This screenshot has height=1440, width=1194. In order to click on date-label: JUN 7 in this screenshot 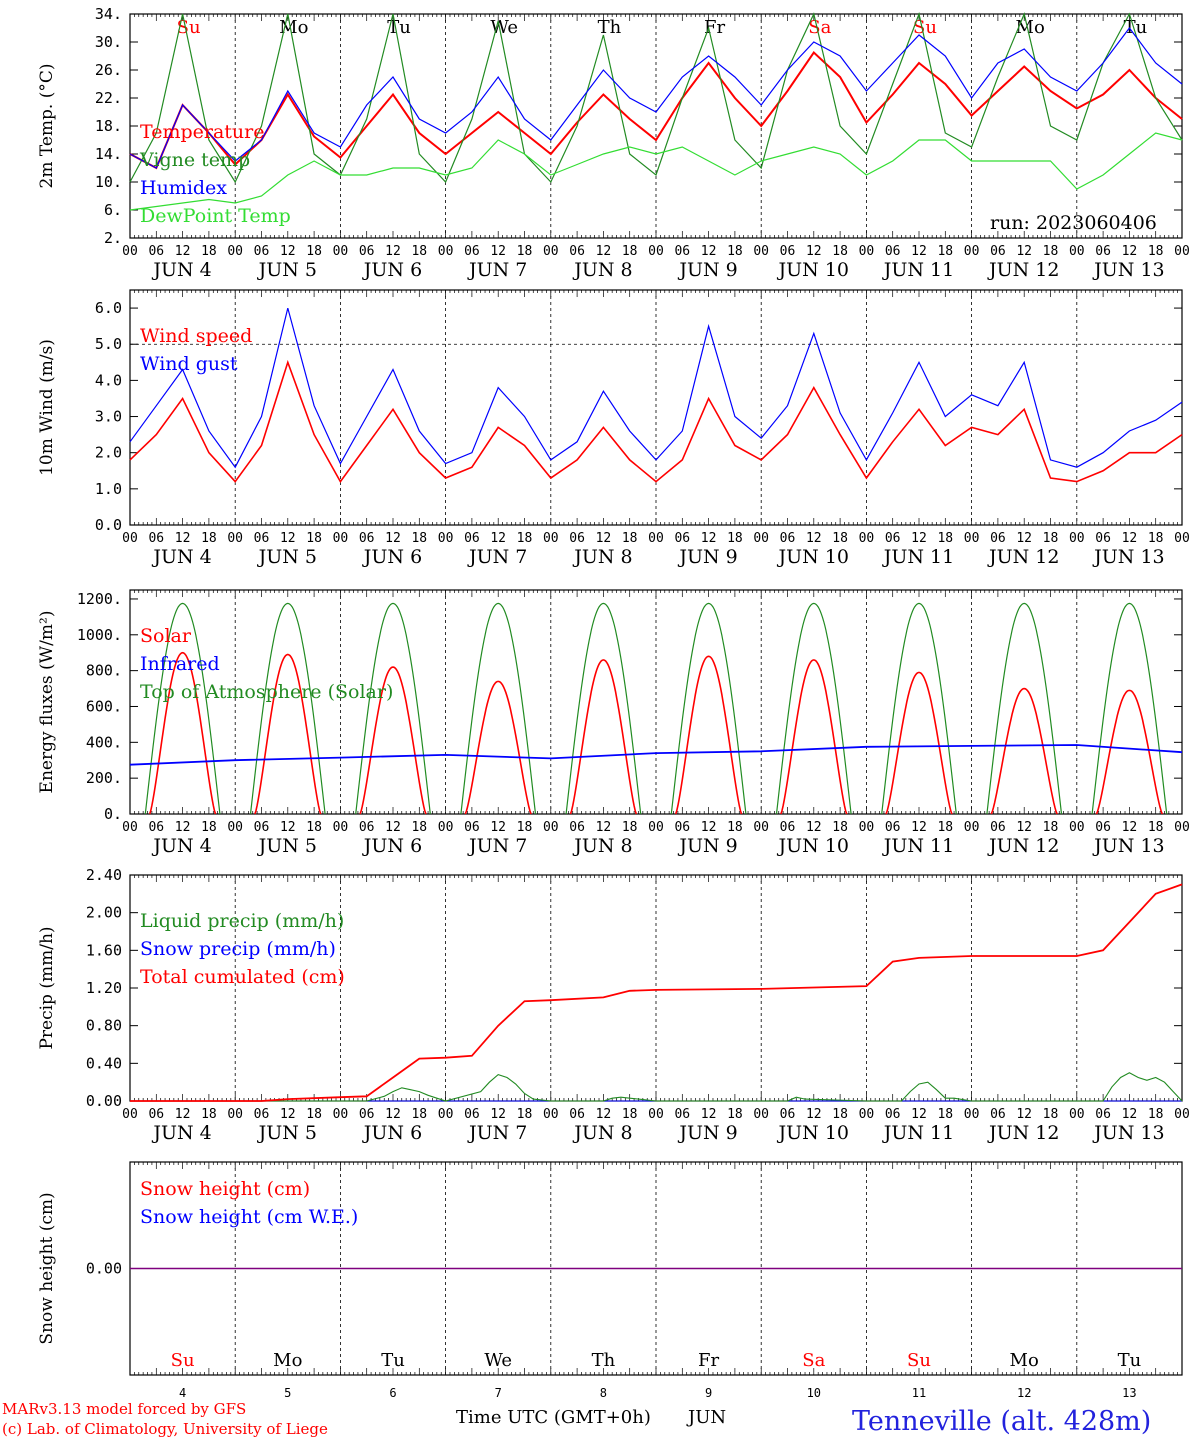, I will do `click(497, 1133)`.